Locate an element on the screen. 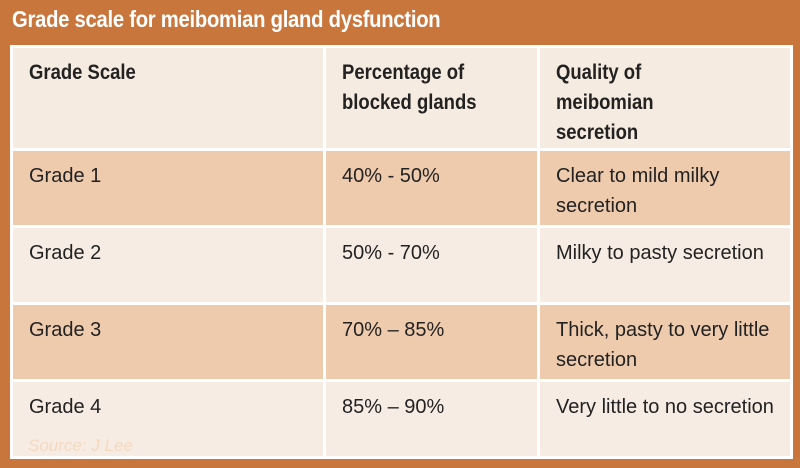 This screenshot has height=468, width=800. column-header: Percentage of blocked glands is located at coordinates (431, 98).